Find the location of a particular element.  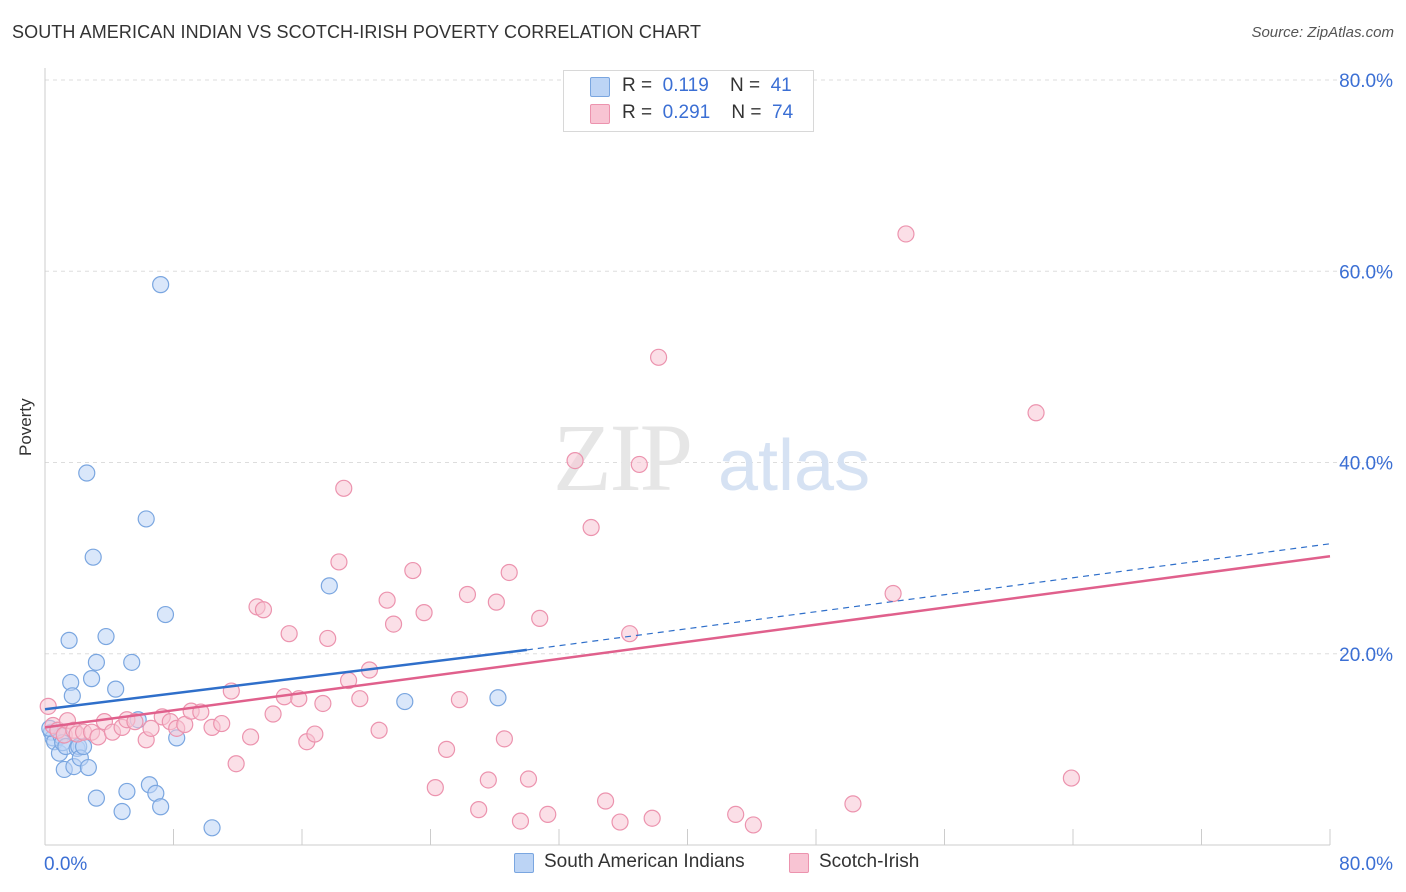

bottom-legend-swatch-blue is located at coordinates (524, 863).